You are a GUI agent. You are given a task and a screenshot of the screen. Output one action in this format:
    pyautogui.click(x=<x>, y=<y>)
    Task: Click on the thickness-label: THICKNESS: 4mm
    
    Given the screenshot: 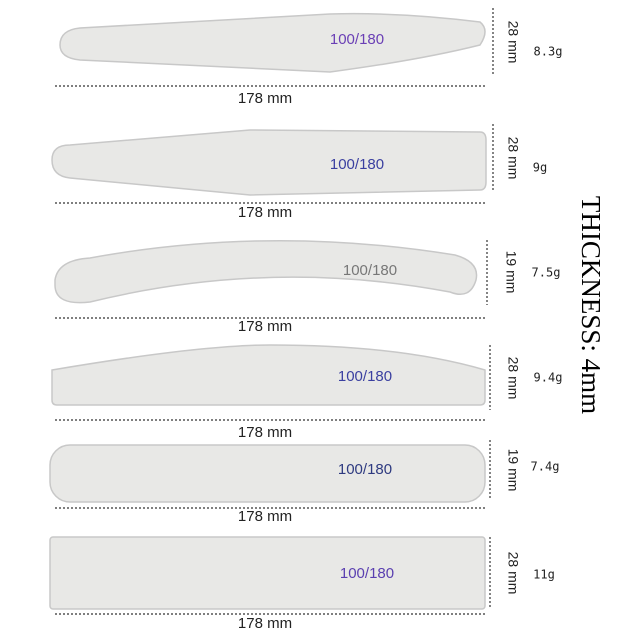 What is the action you would take?
    pyautogui.click(x=591, y=305)
    